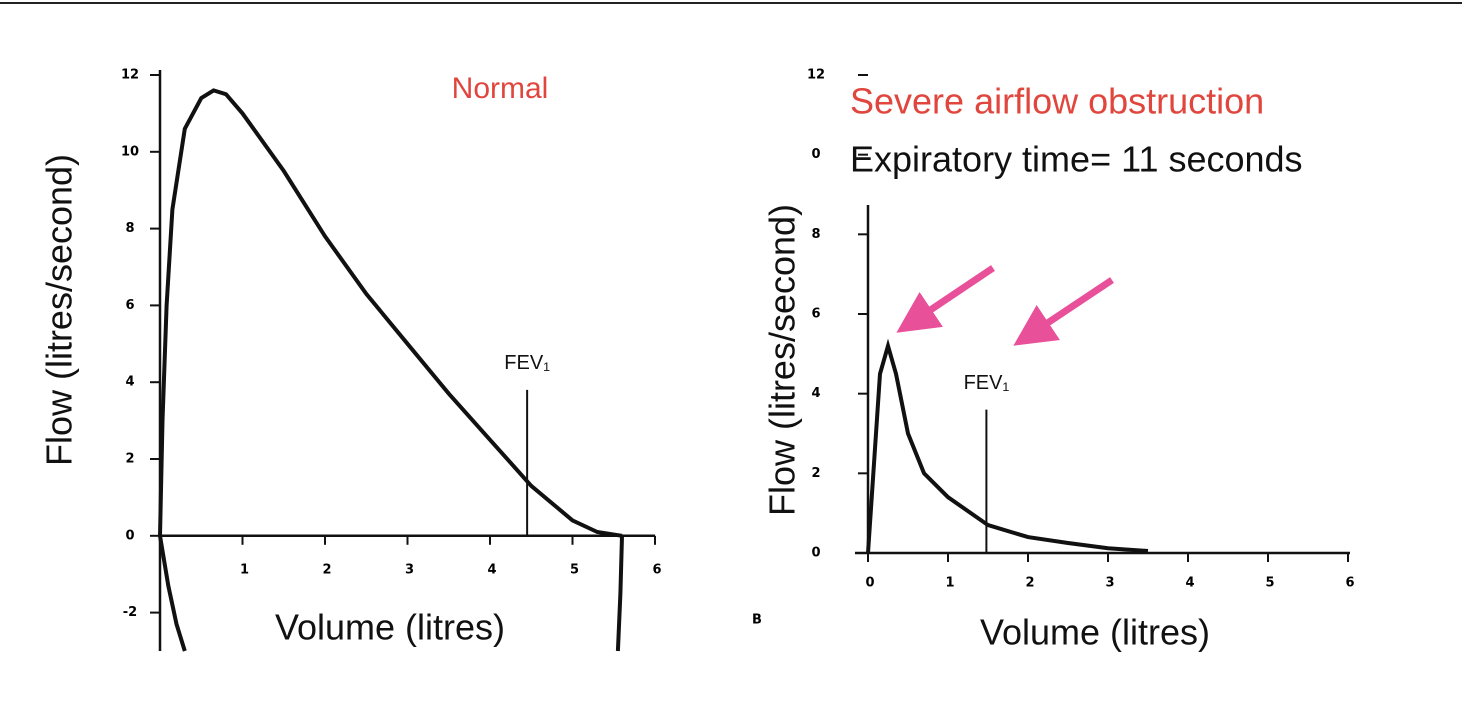 The width and height of the screenshot is (1462, 709). What do you see at coordinates (1057, 101) in the screenshot?
I see `chart-title: Severe airflow obstruction` at bounding box center [1057, 101].